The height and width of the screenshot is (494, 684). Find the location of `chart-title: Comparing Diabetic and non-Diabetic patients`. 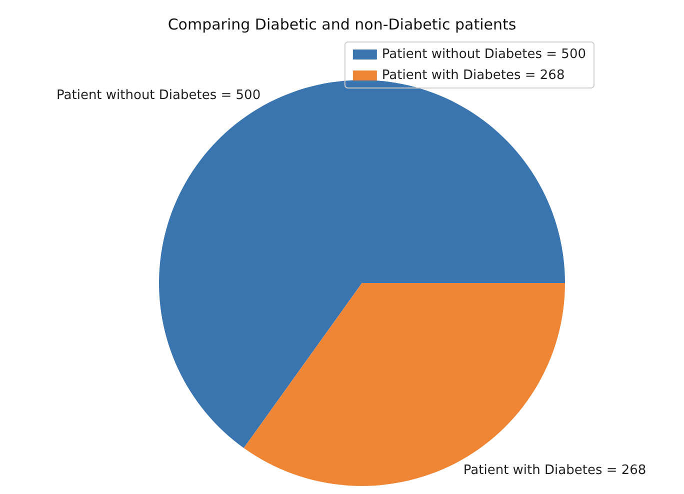

chart-title: Comparing Diabetic and non-Diabetic patients is located at coordinates (342, 25).